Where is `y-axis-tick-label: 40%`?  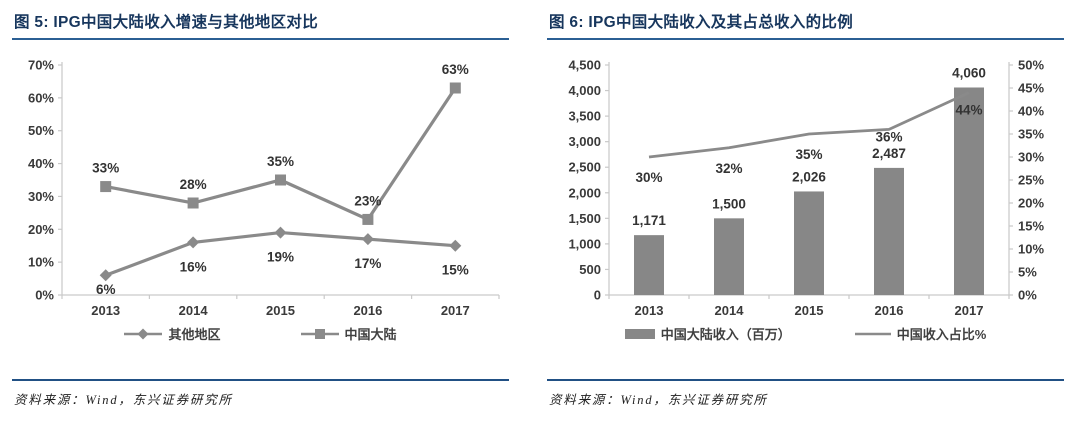
y-axis-tick-label: 40% is located at coordinates (41, 163).